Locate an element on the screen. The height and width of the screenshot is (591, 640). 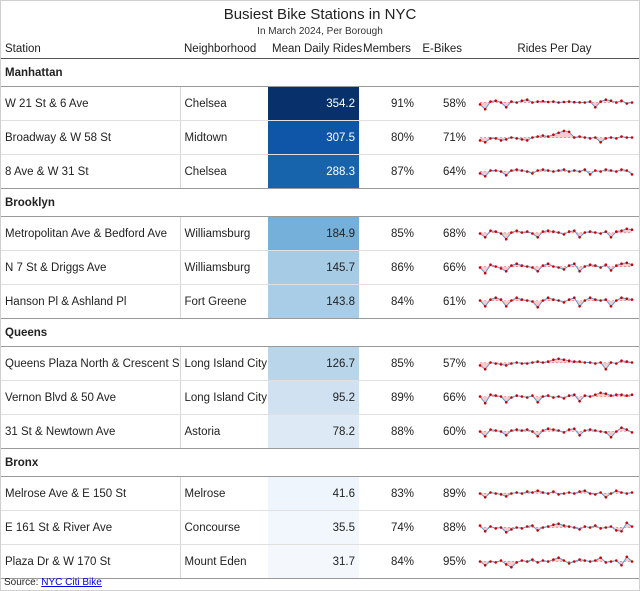
column-header-station: Station is located at coordinates (90, 49).